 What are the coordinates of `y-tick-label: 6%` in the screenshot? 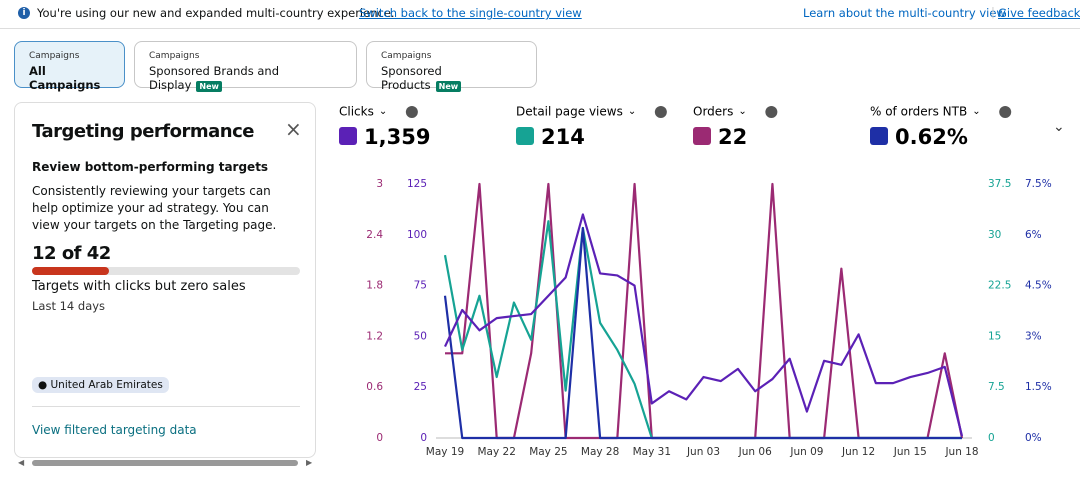 It's located at (1033, 235).